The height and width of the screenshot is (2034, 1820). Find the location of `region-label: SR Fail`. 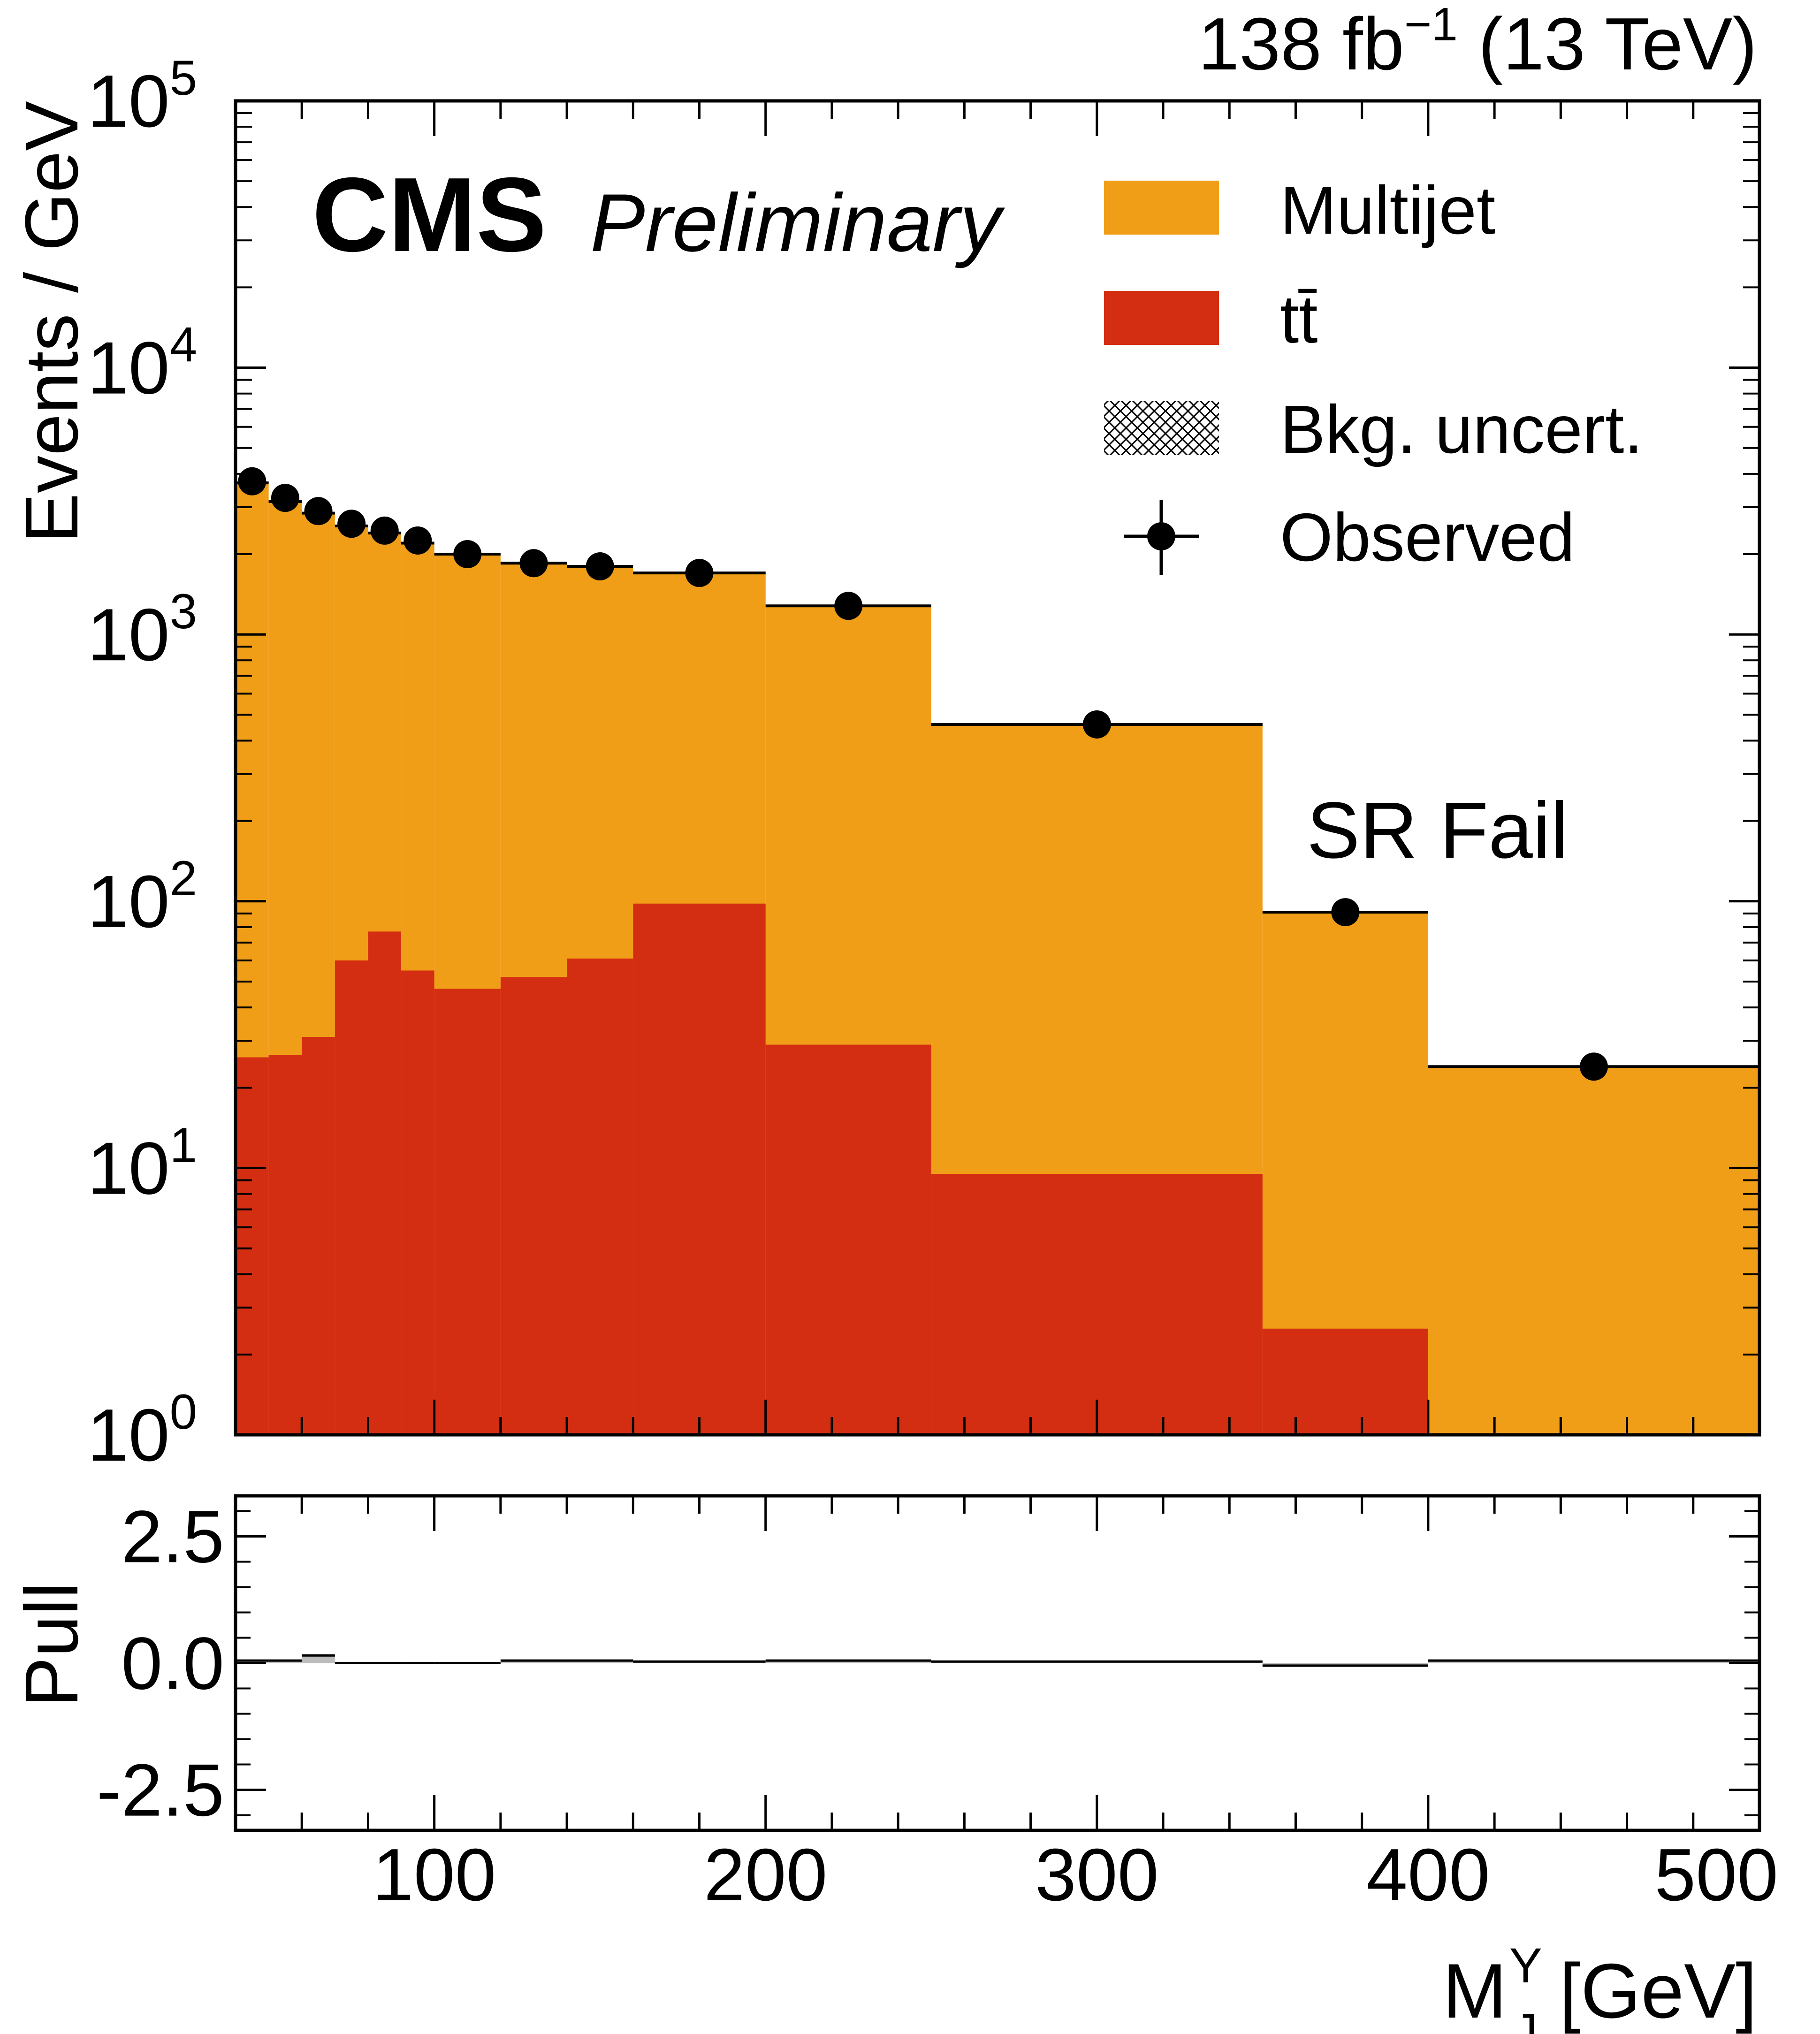

region-label: SR Fail is located at coordinates (1437, 830).